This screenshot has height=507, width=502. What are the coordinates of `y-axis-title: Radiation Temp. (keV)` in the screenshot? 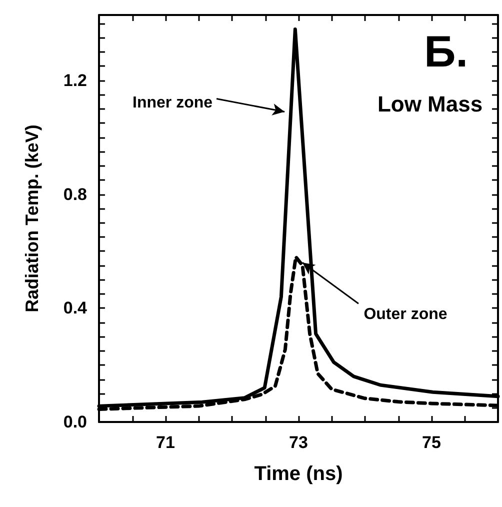 It's located at (32, 218).